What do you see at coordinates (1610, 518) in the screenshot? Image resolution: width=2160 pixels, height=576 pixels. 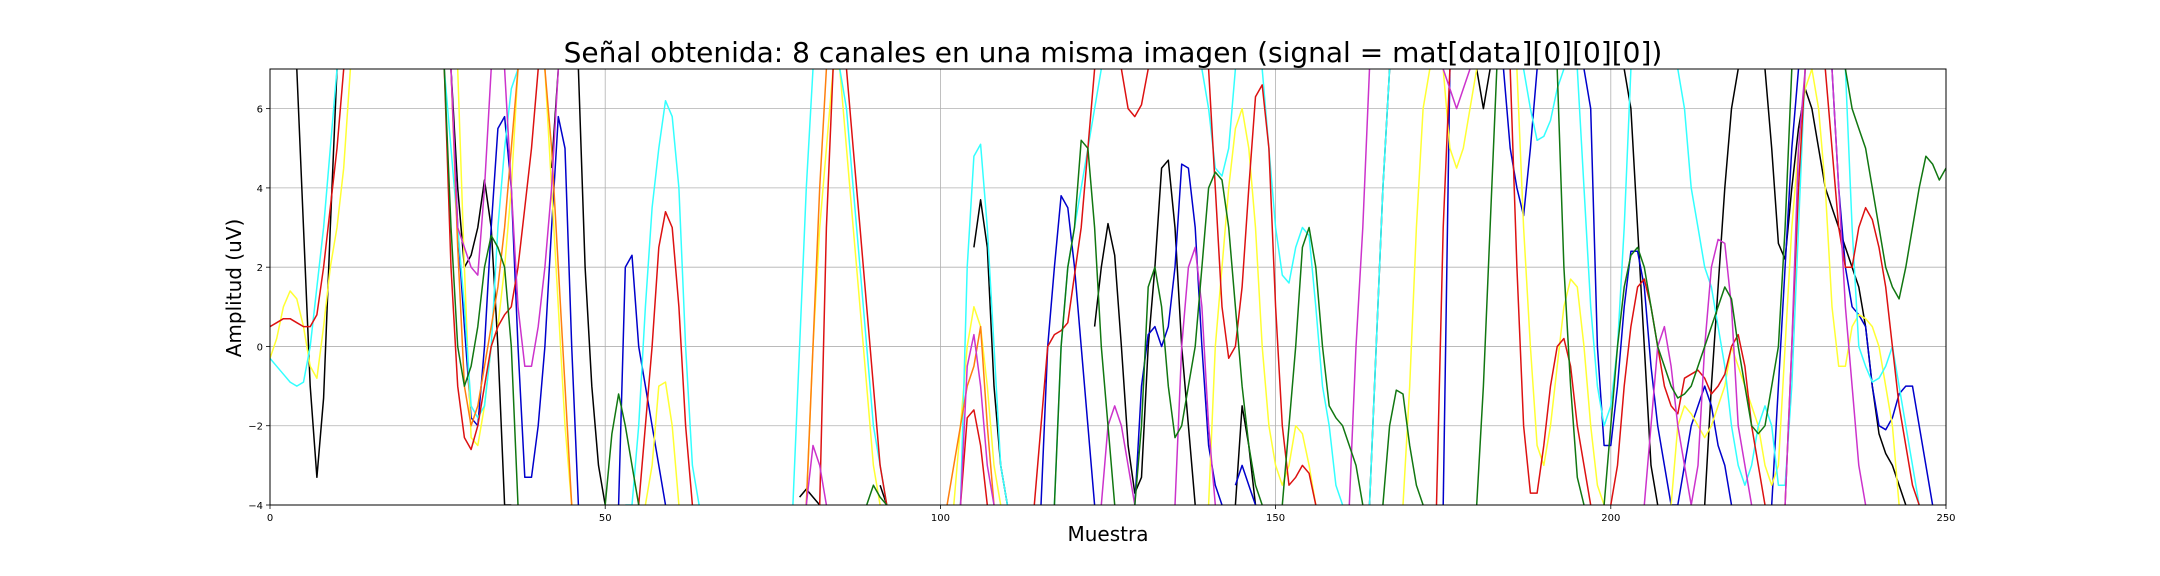 I see `x-tick-label: 200` at bounding box center [1610, 518].